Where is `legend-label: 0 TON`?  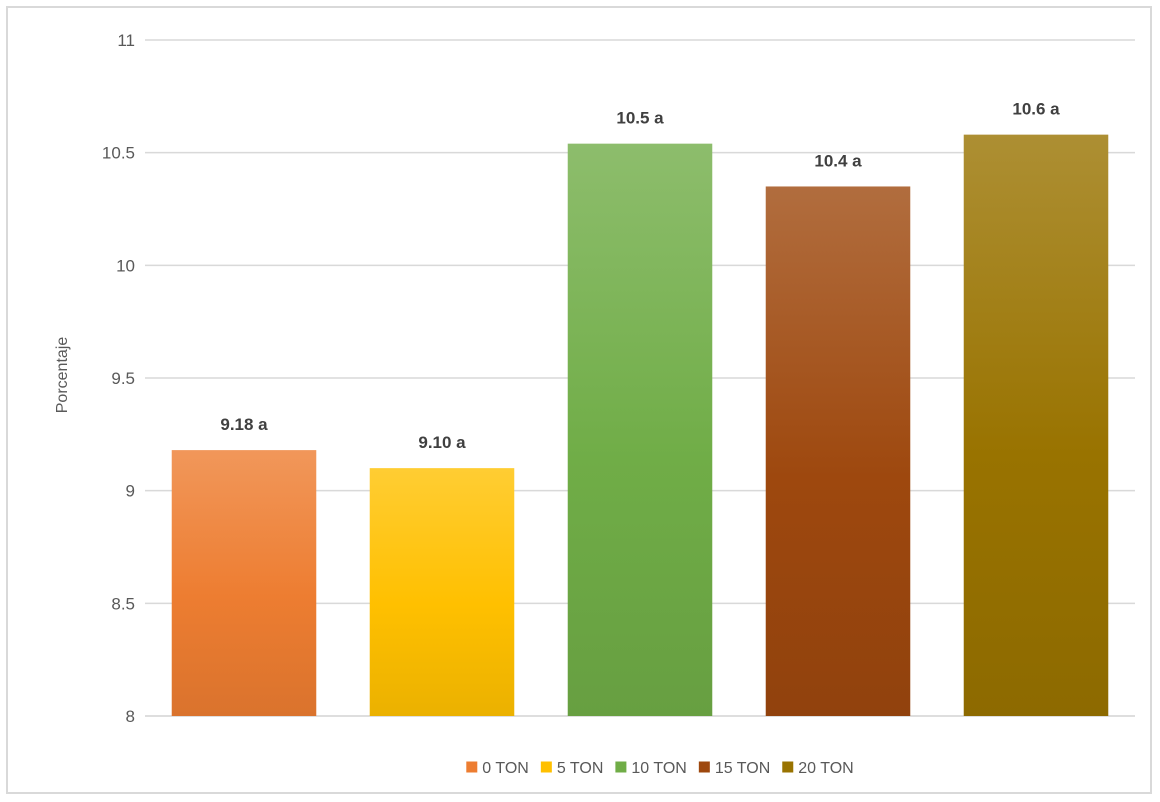
legend-label: 0 TON is located at coordinates (505, 768).